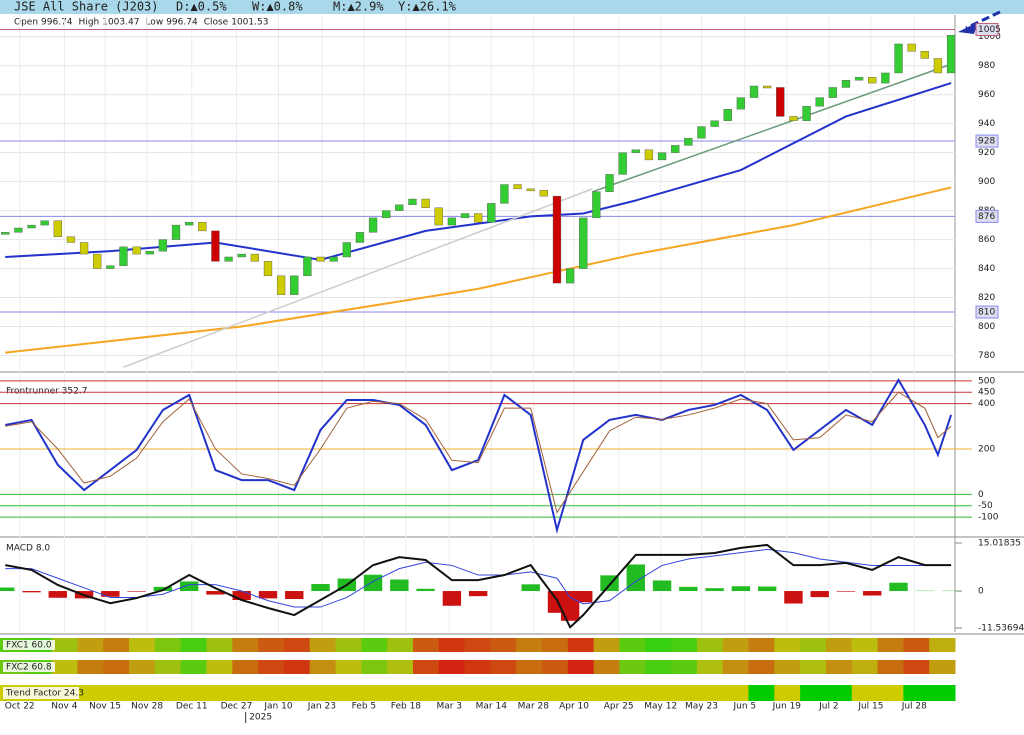 Image resolution: width=1024 pixels, height=735 pixels. Describe the element at coordinates (986, 124) in the screenshot. I see `y-tick-label: 940` at that location.